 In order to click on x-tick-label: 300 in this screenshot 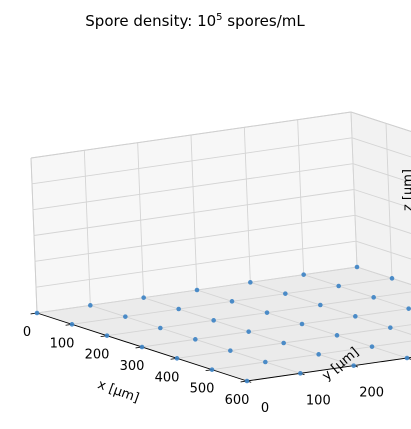, I will do `click(132, 366)`.